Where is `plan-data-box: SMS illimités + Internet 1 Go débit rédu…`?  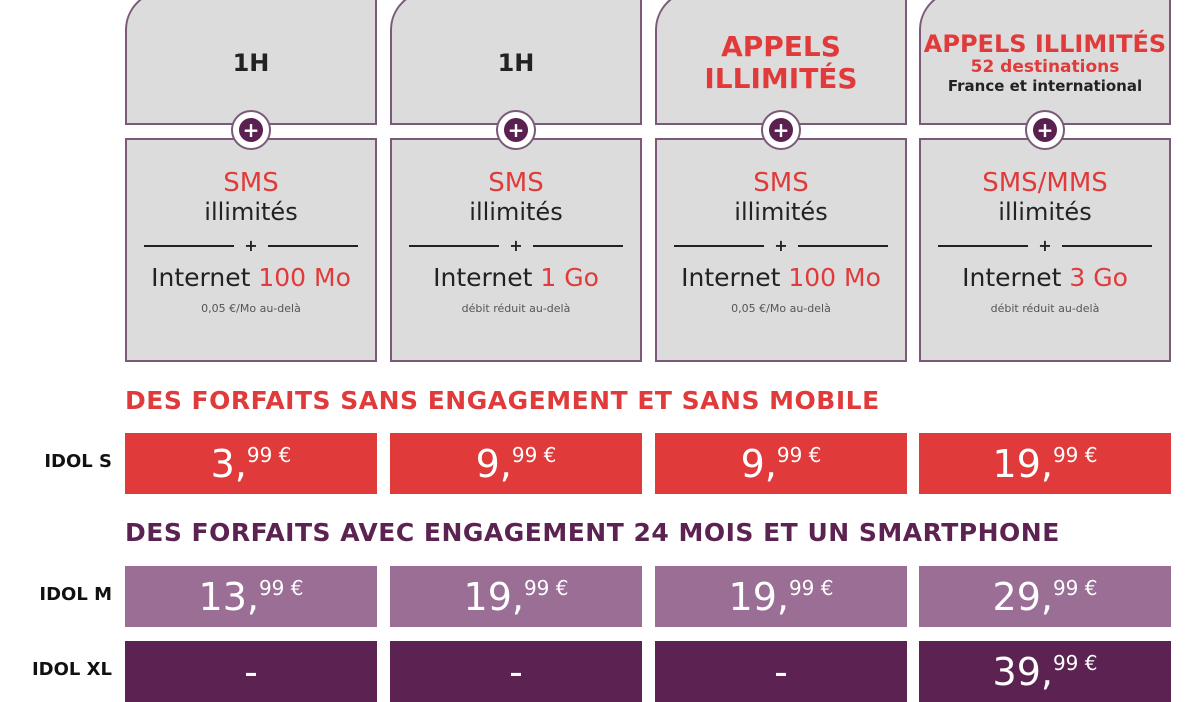 plan-data-box: SMS illimités + Internet 1 Go débit rédu… is located at coordinates (516, 250).